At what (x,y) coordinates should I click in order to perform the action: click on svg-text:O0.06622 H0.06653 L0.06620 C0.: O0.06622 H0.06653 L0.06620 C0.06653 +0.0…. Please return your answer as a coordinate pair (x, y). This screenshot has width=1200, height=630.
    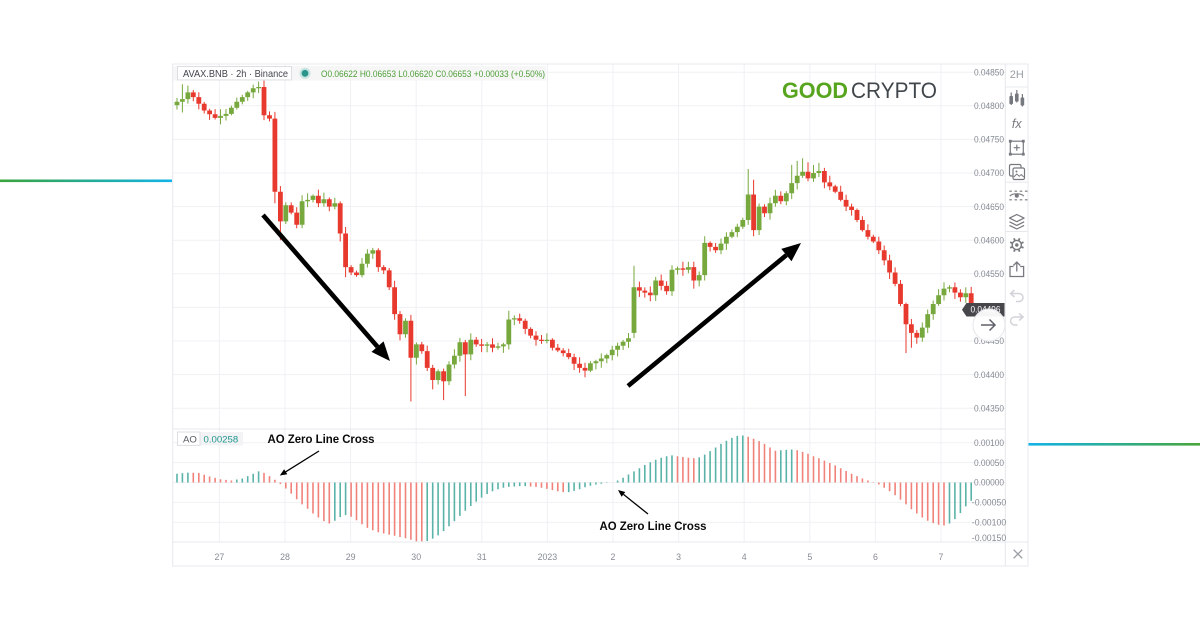
    Looking at the image, I should click on (433, 74).